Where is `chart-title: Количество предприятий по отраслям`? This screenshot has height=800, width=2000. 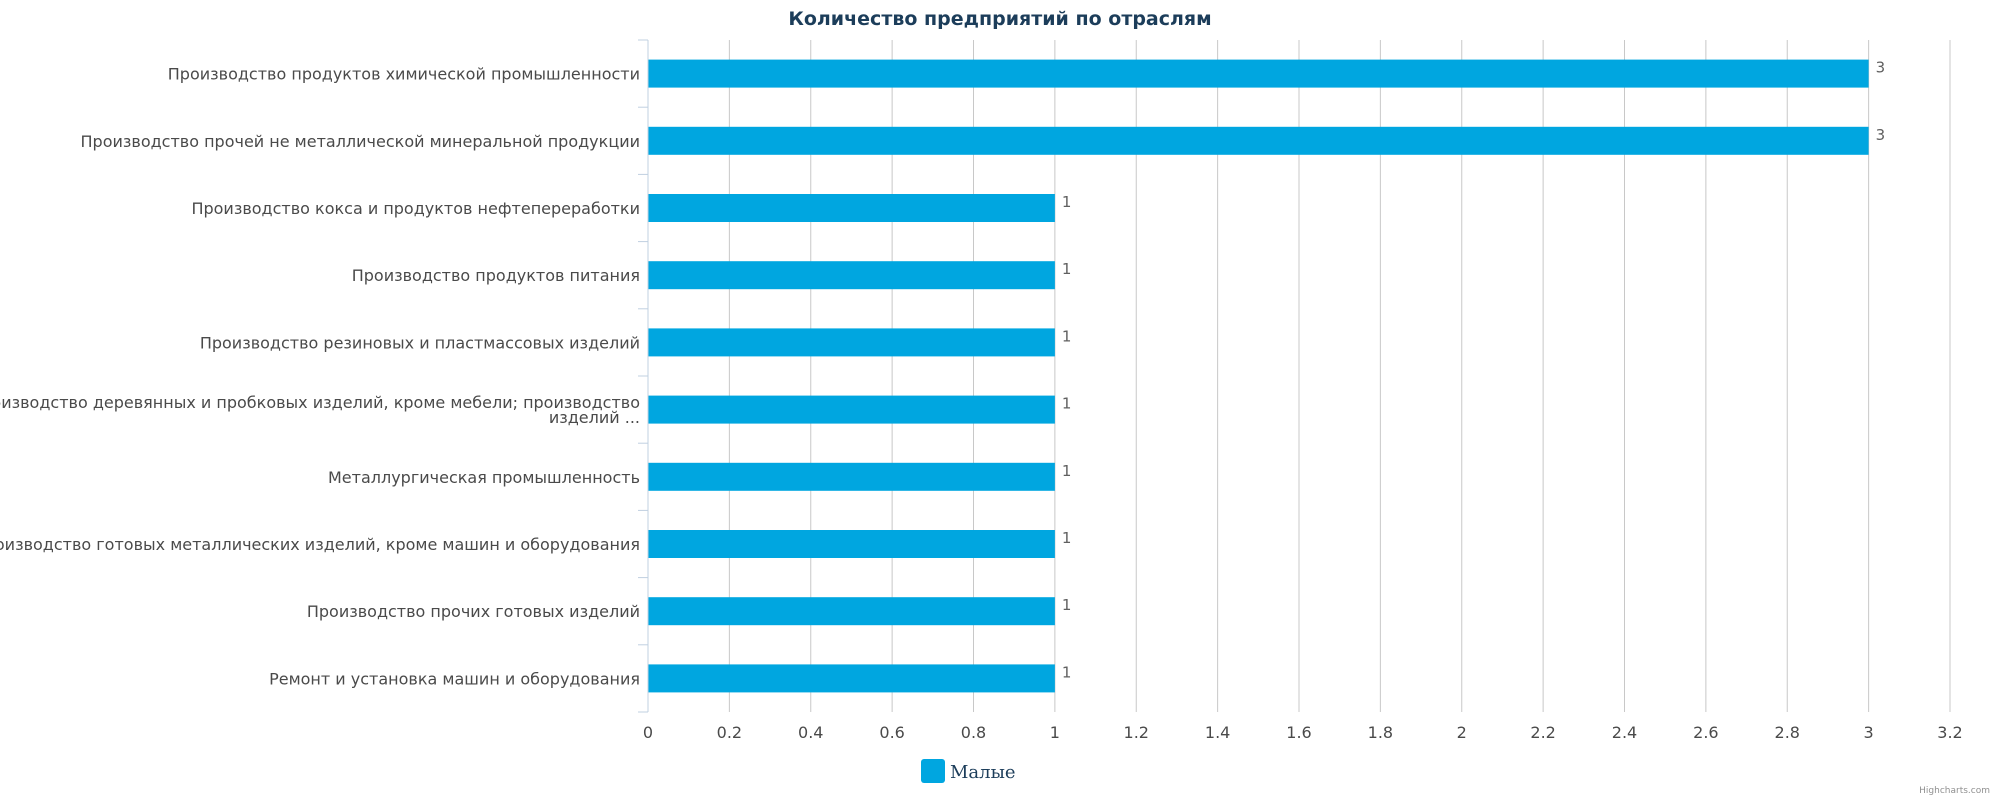
chart-title: Количество предприятий по отраслям is located at coordinates (999, 19).